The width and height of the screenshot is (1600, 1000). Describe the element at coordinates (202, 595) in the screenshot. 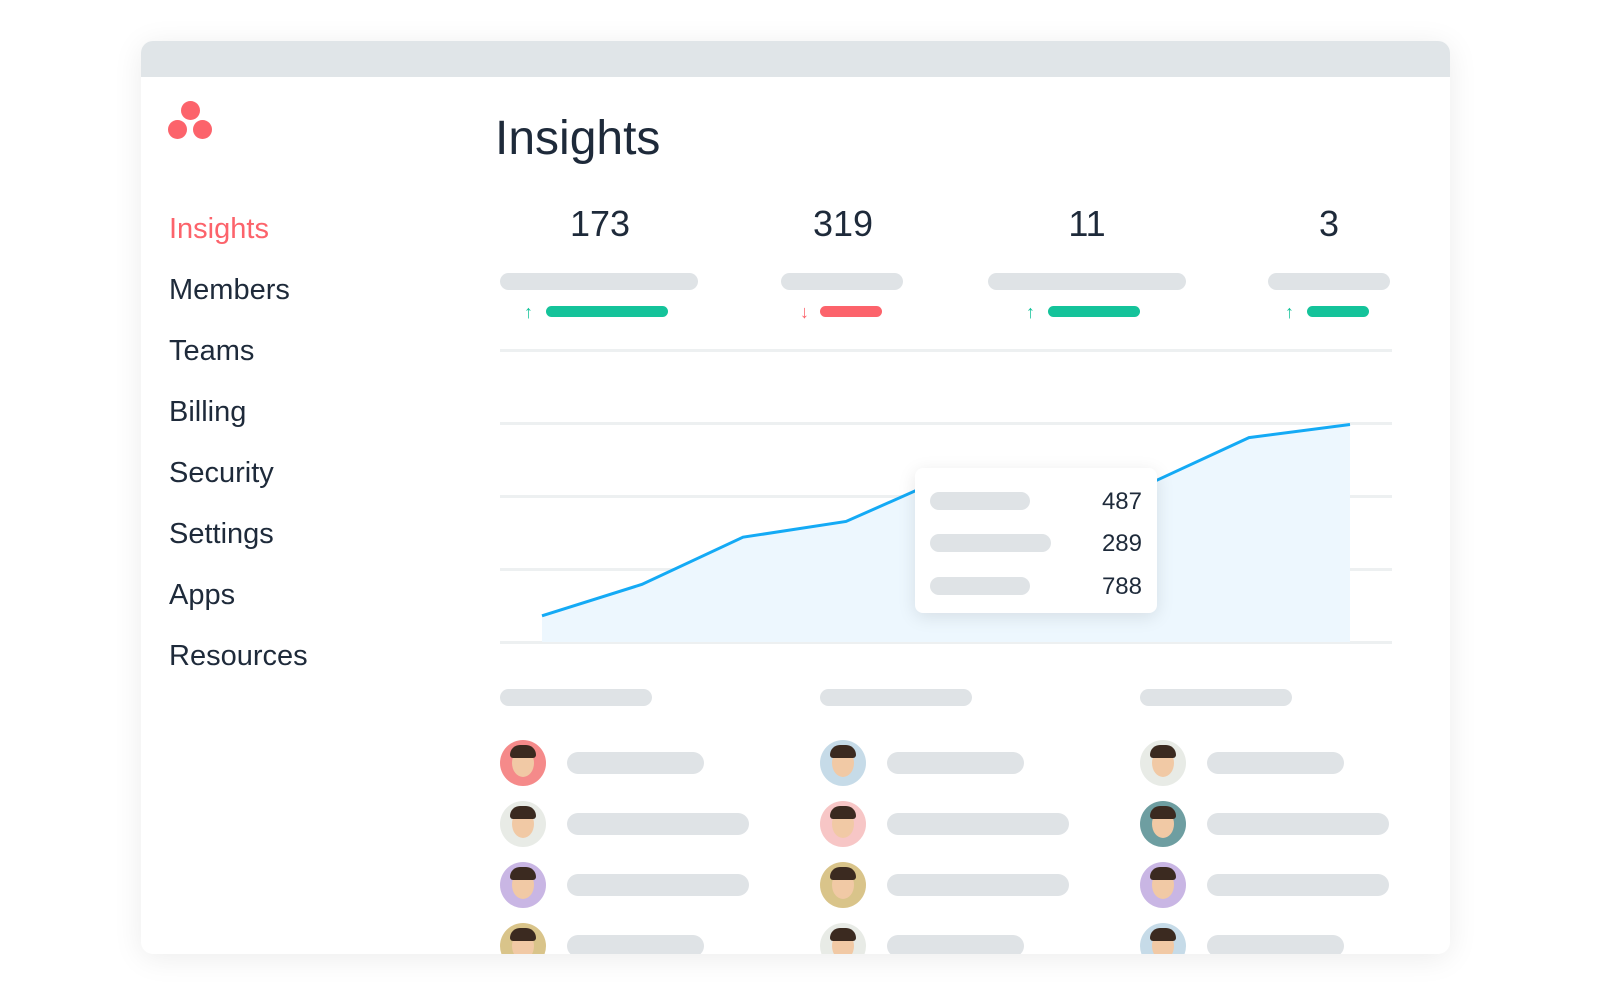

I see `sidebar-item-apps: Apps` at that location.